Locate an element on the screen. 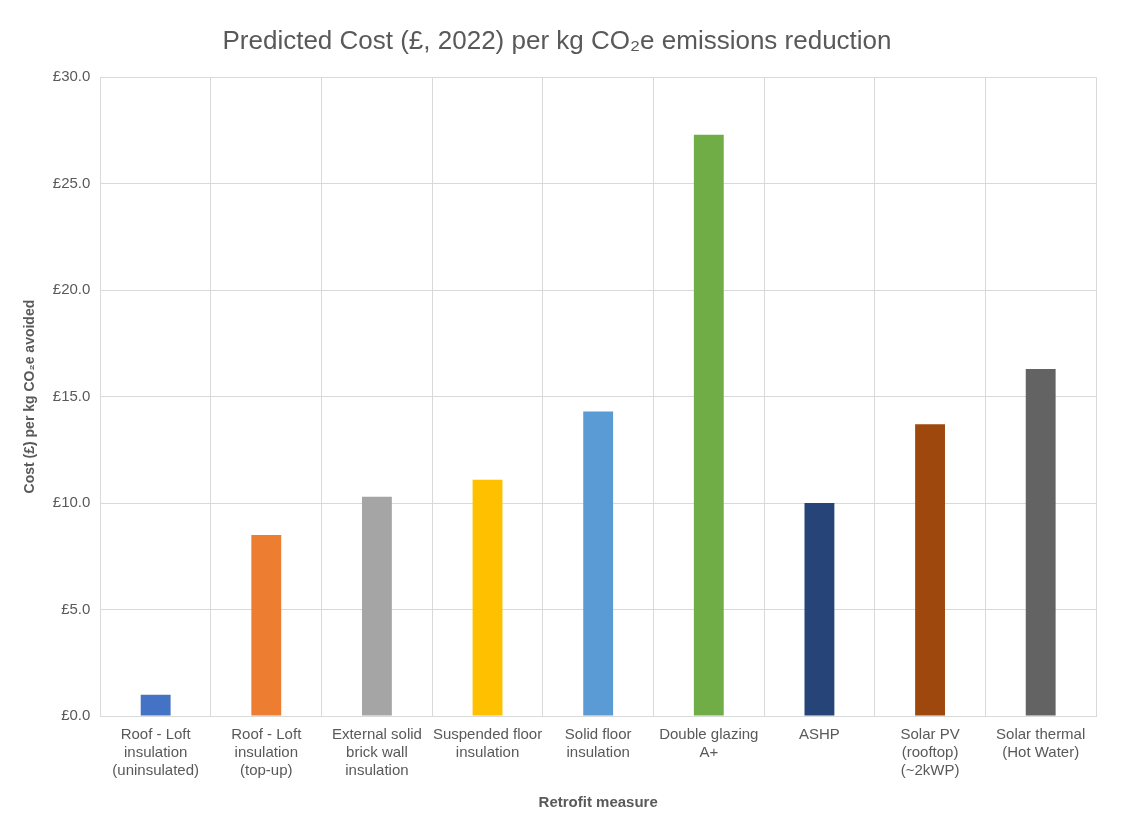 The height and width of the screenshot is (836, 1126). x-tick-label: Roof - Loft insulation (uninsulated) is located at coordinates (156, 752).